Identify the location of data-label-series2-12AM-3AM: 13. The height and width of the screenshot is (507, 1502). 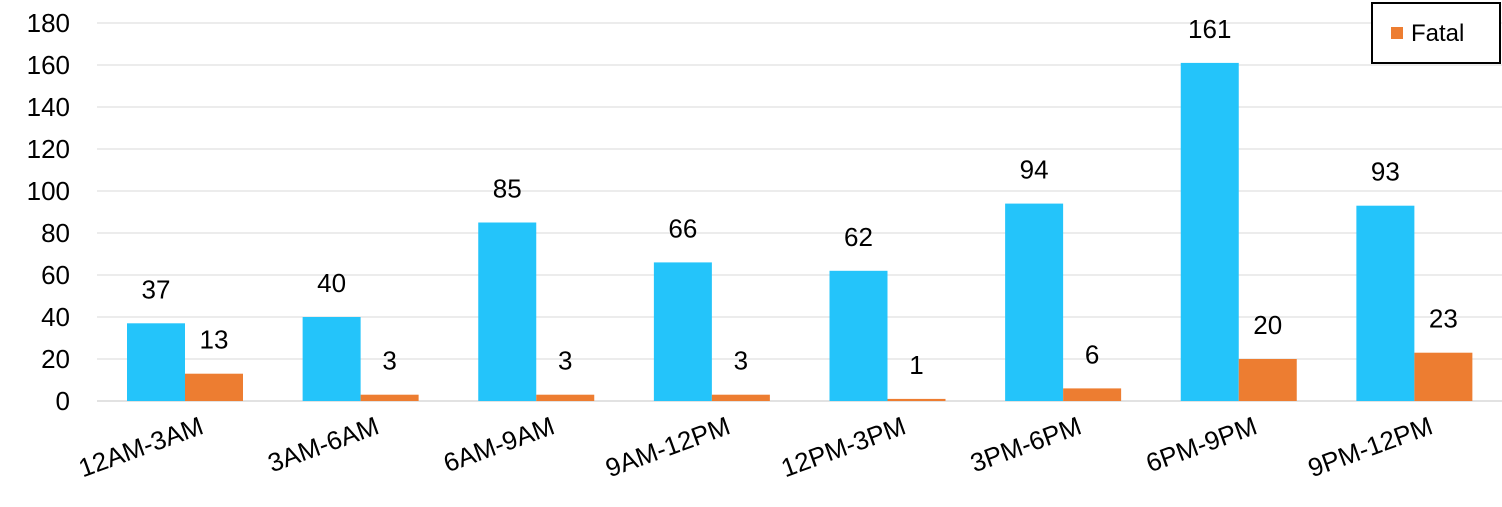
(214, 340).